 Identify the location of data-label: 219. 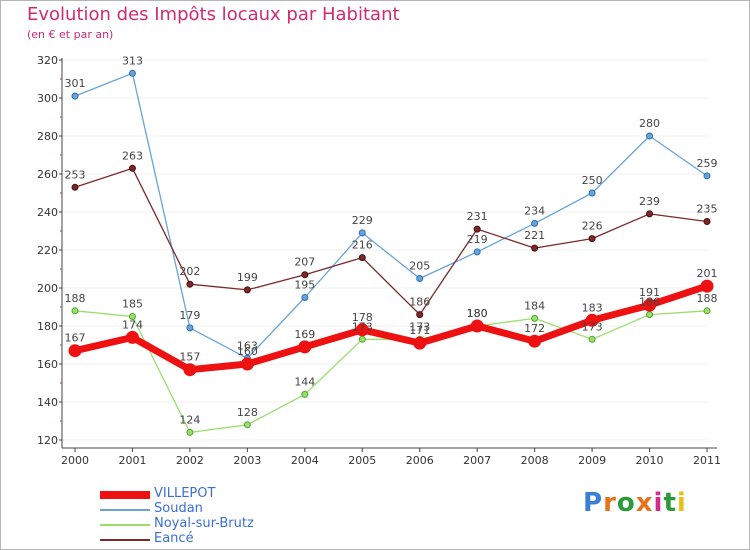
(477, 239).